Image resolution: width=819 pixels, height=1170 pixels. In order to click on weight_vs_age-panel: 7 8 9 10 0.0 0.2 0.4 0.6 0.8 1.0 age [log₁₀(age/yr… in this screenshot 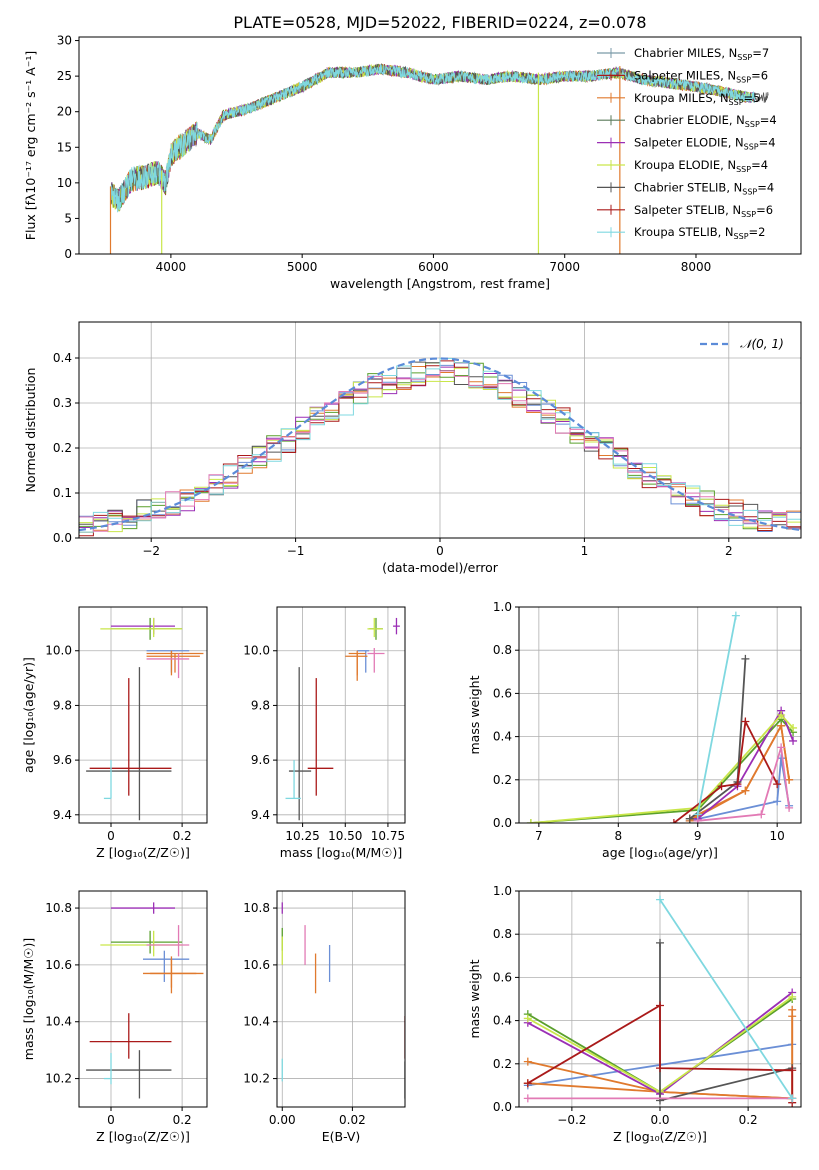, I will do `click(634, 730)`.